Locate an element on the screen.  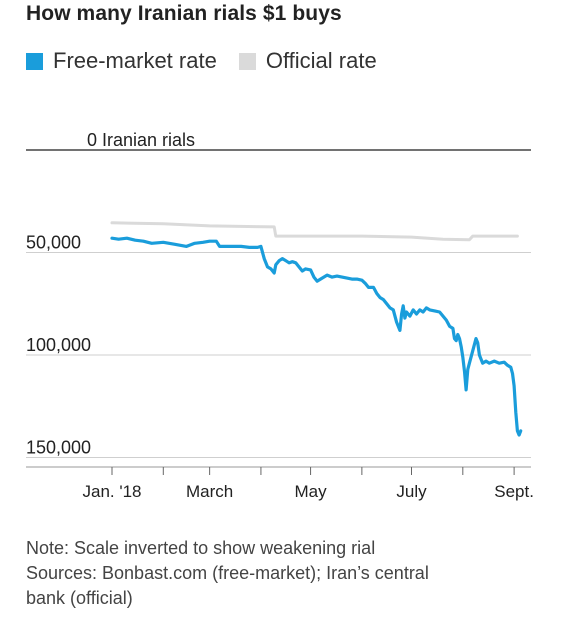
y-tick-label: 50,000 is located at coordinates (53, 243).